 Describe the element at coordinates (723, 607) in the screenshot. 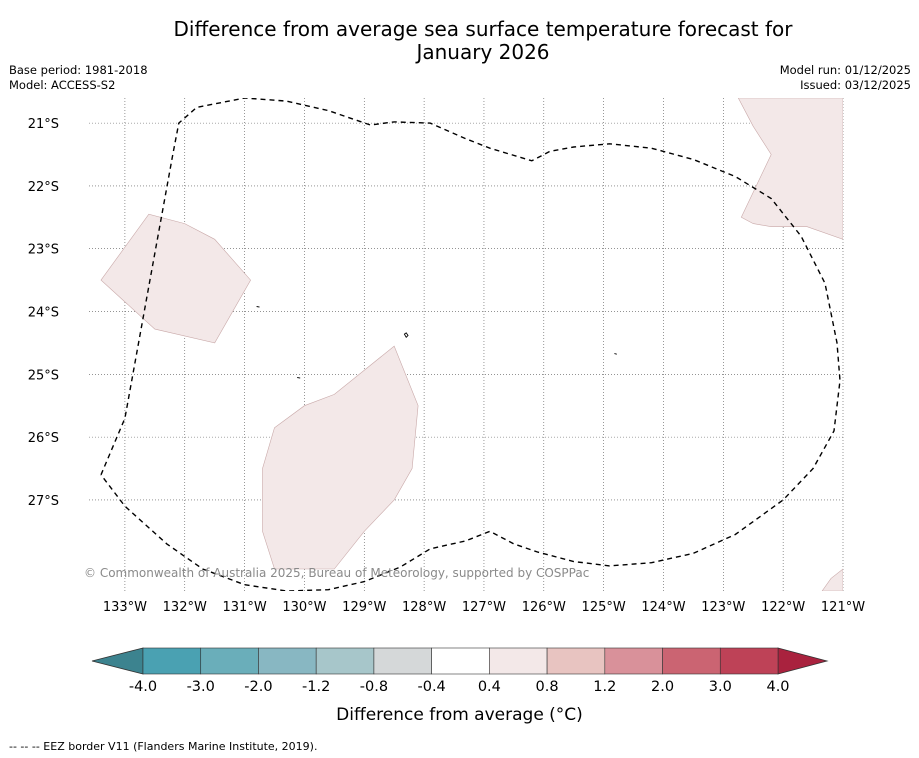

I see `lon-tick-label: 123°W` at that location.